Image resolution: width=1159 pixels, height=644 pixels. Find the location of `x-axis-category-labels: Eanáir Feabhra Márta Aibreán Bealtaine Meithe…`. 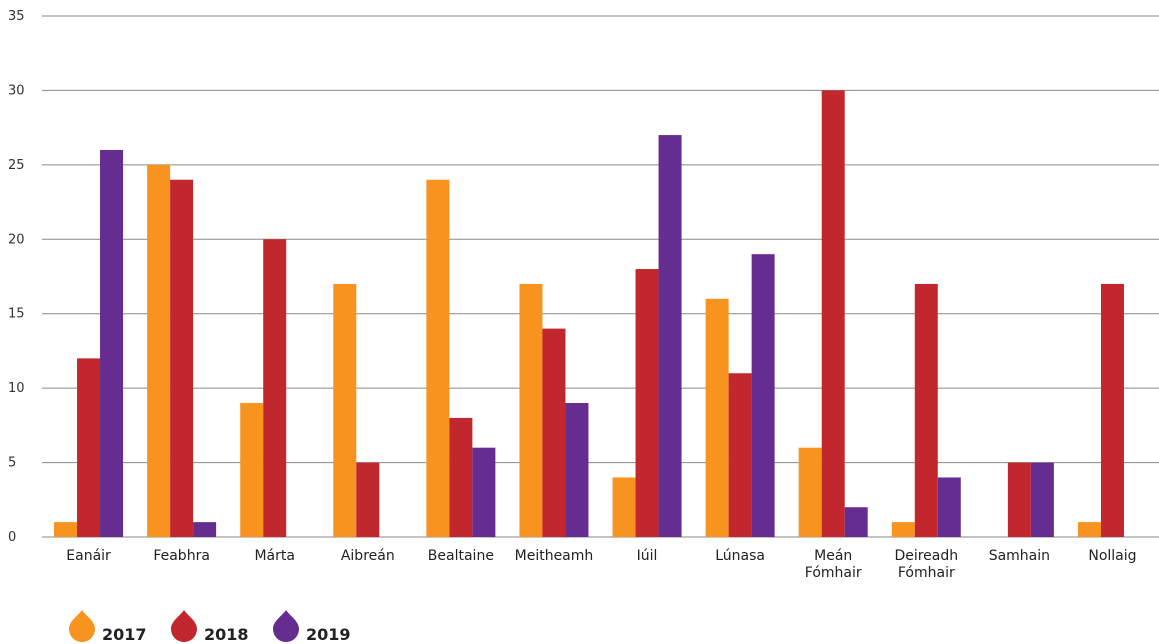

x-axis-category-labels: Eanáir Feabhra Márta Aibreán Bealtaine Meithe… is located at coordinates (601, 564).